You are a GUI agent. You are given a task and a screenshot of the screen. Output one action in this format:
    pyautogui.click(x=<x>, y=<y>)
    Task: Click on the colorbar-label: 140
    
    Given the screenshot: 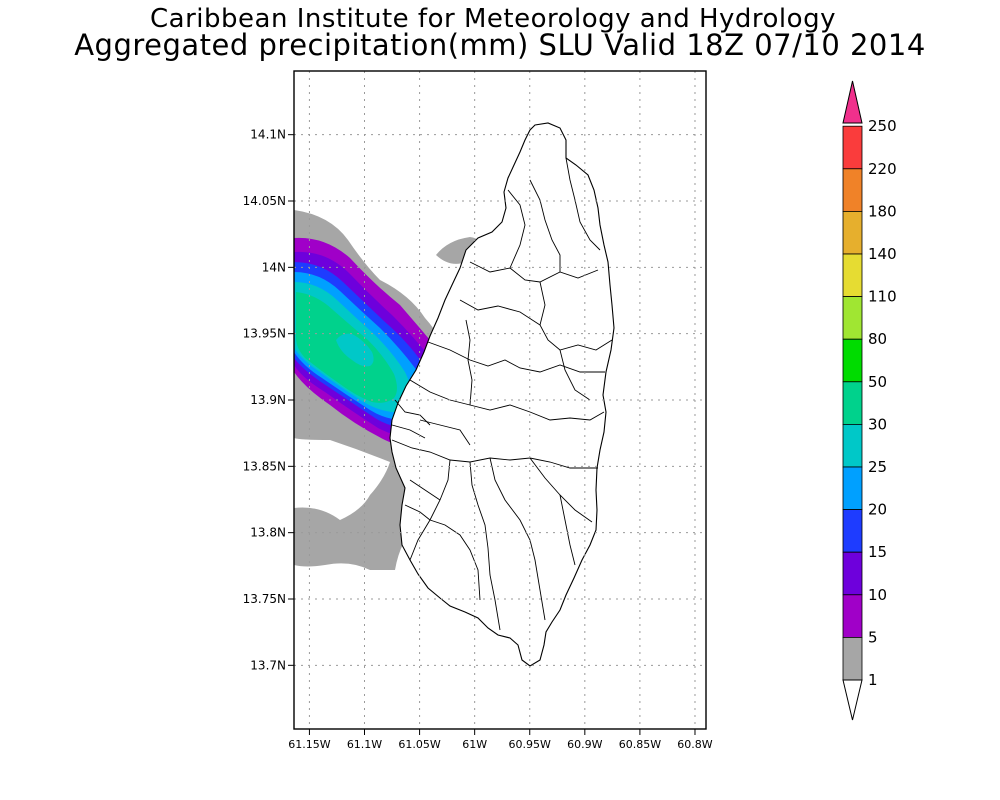 What is the action you would take?
    pyautogui.click(x=882, y=254)
    